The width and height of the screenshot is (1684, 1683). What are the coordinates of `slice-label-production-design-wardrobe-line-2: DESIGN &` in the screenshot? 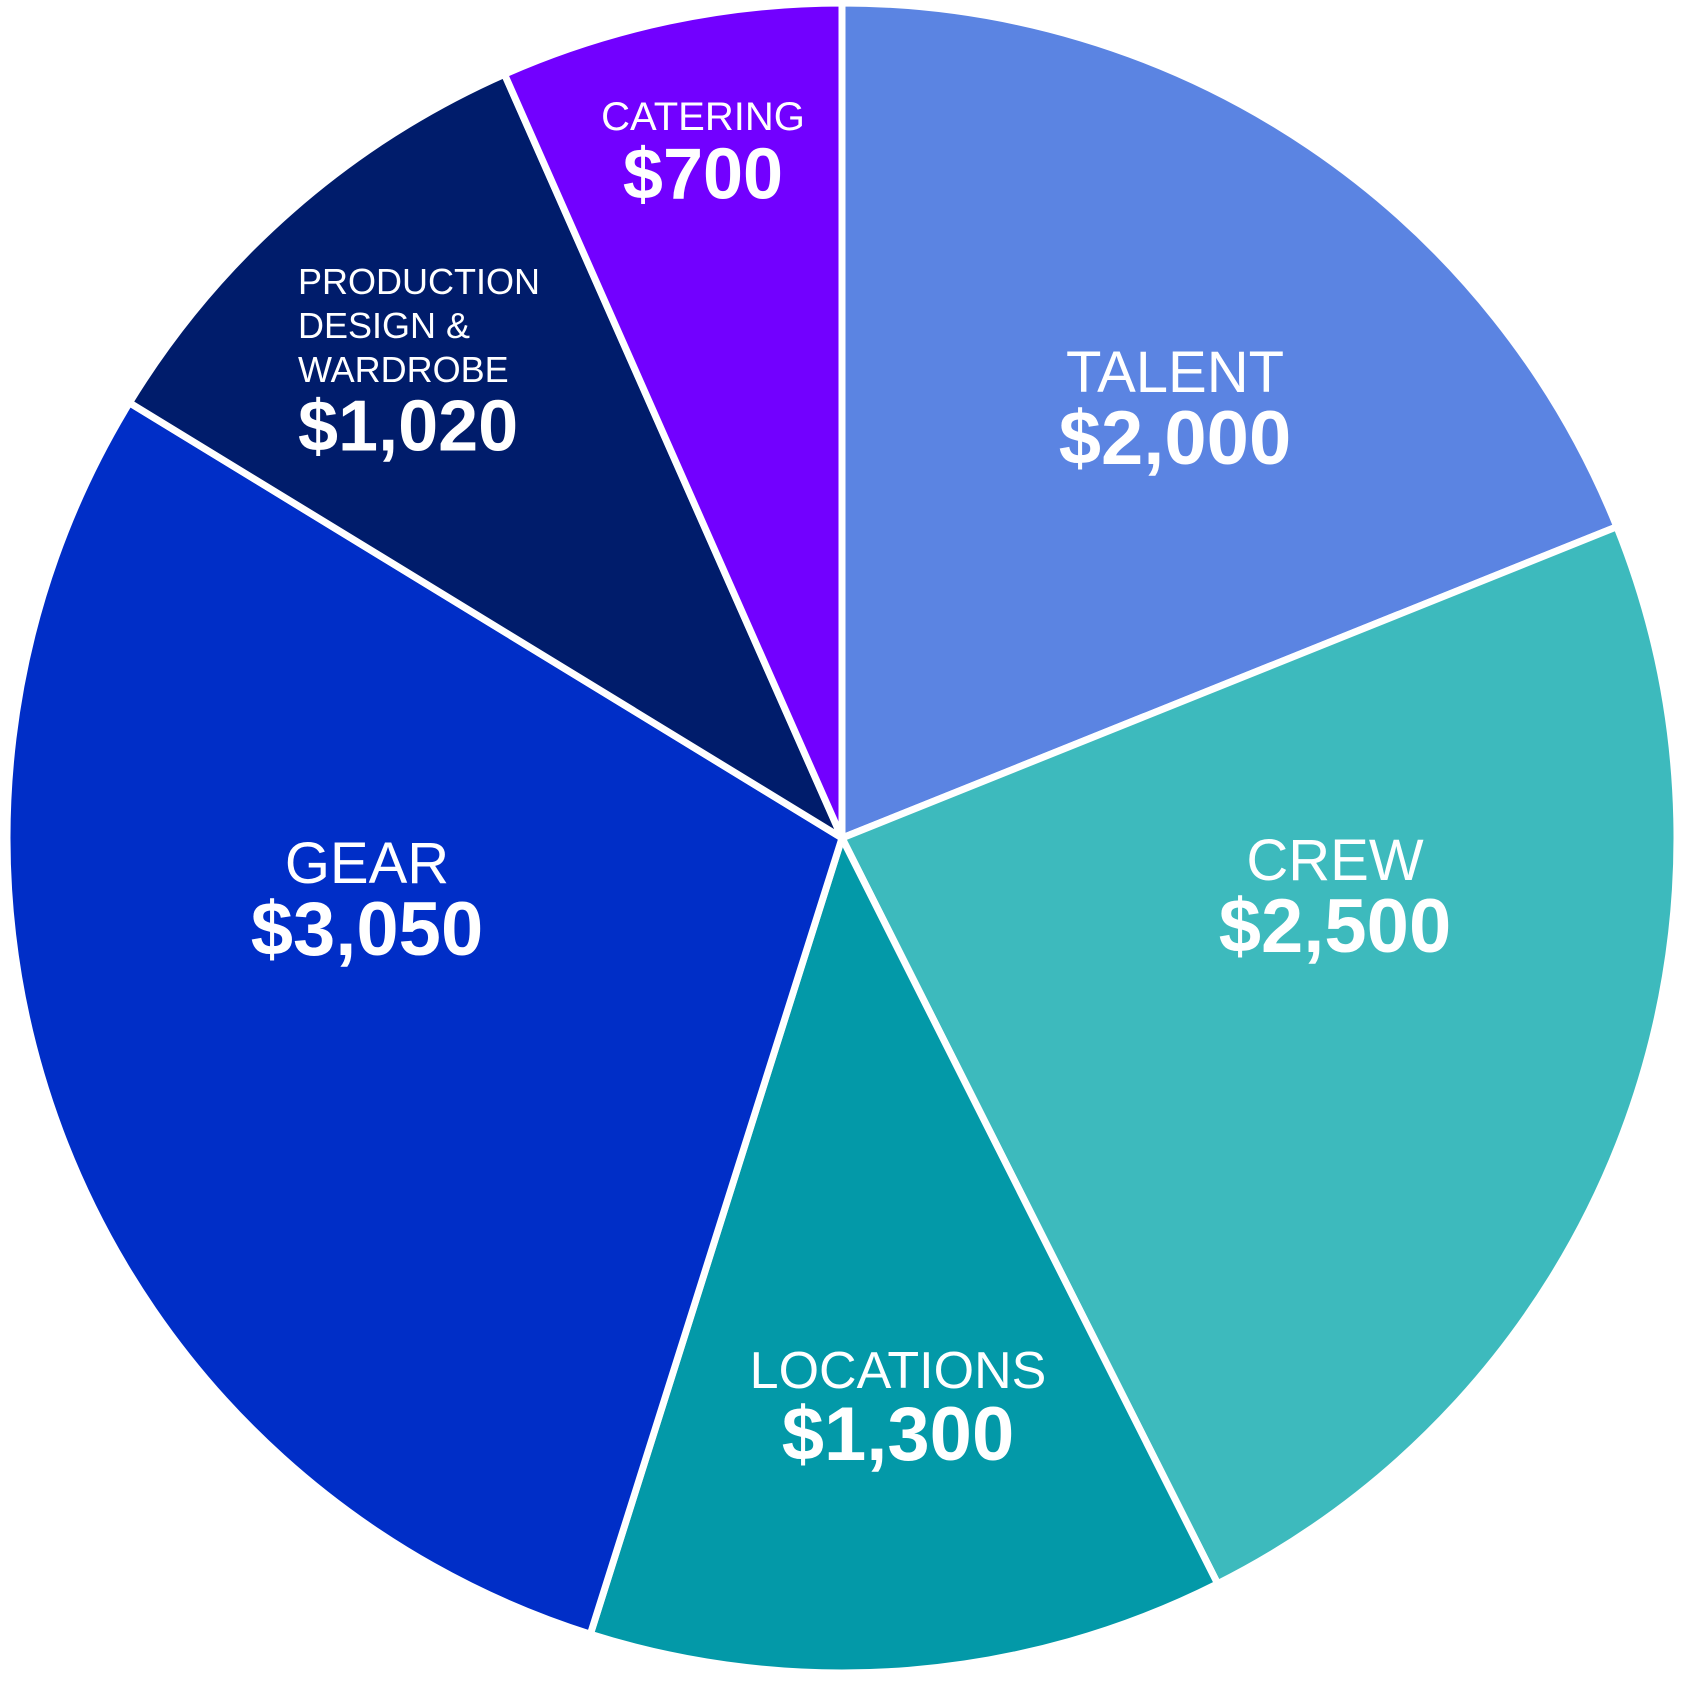 It's located at (384, 325).